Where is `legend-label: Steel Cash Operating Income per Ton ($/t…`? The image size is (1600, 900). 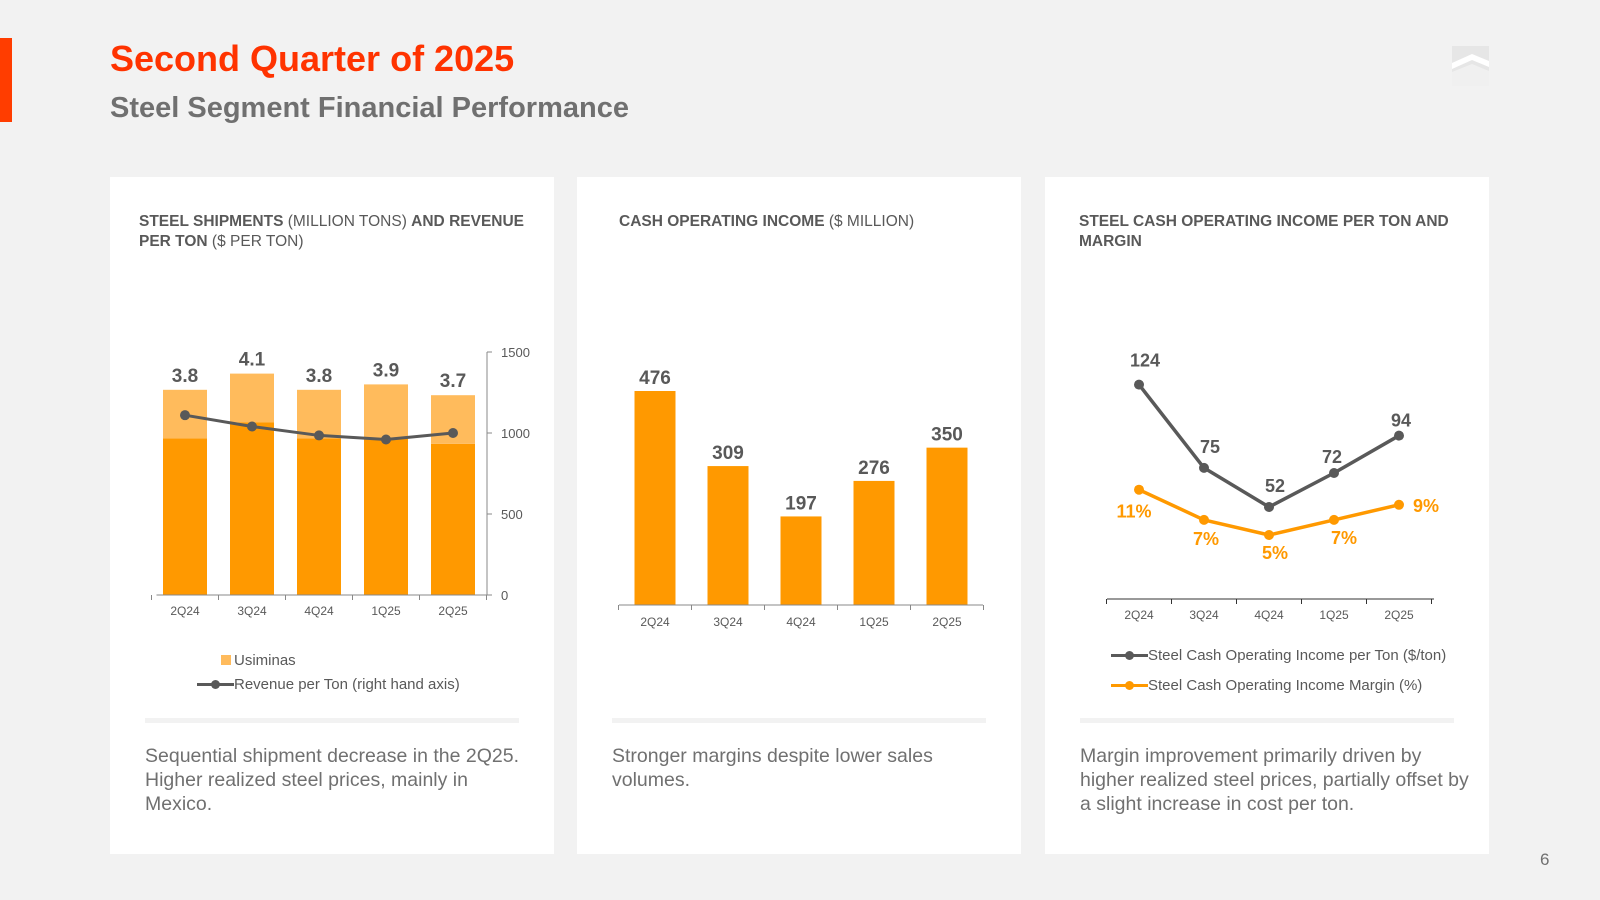 legend-label: Steel Cash Operating Income per Ton ($/t… is located at coordinates (1297, 655).